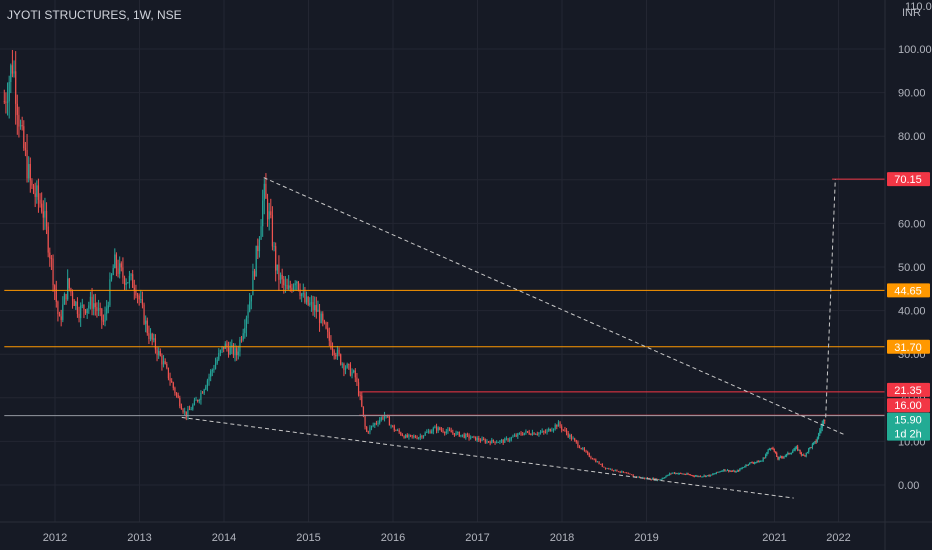 This screenshot has height=550, width=932. I want to click on y-tick-label: 60.00, so click(912, 224).